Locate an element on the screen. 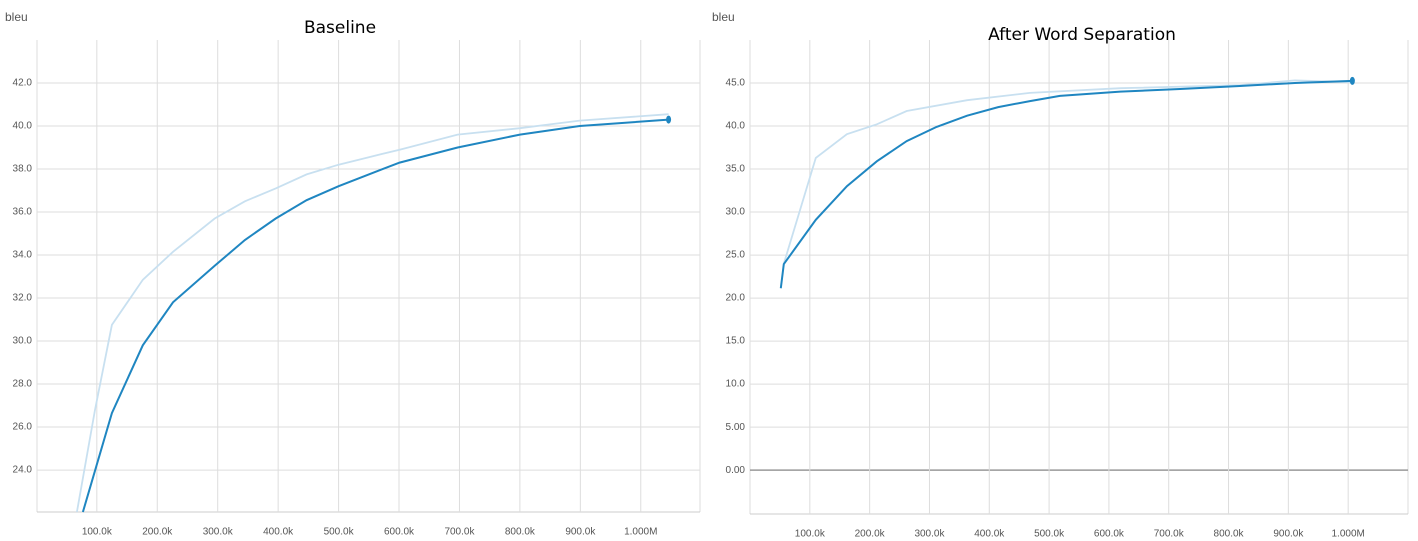 The height and width of the screenshot is (541, 1418). y-tick-label: 35.0 is located at coordinates (736, 169).